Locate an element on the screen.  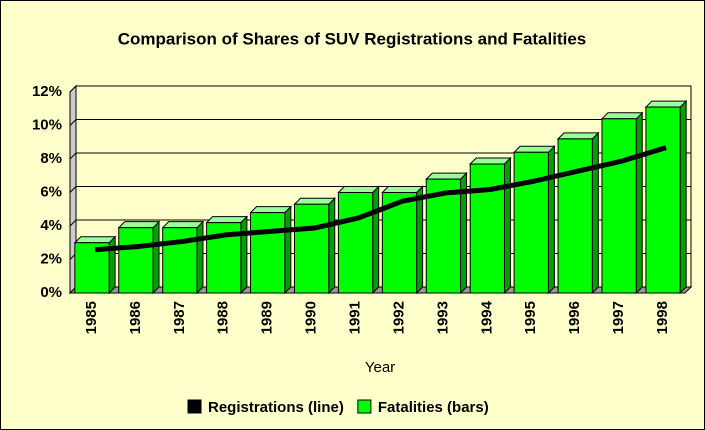
x-tick-label: 1994 is located at coordinates (486, 317).